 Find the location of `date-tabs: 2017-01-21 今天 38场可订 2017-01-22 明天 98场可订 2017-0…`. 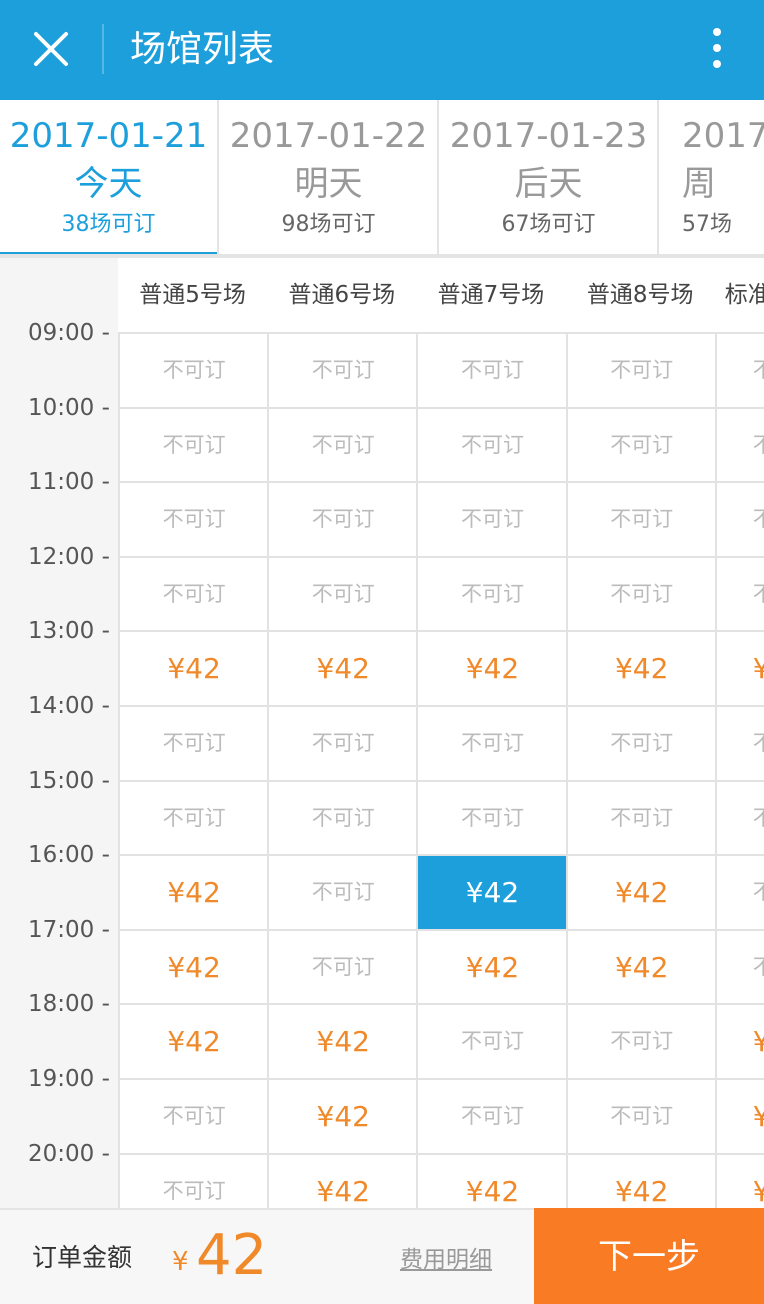

date-tabs: 2017-01-21 今天 38场可订 2017-01-22 明天 98场可订 2017-0… is located at coordinates (382, 178).